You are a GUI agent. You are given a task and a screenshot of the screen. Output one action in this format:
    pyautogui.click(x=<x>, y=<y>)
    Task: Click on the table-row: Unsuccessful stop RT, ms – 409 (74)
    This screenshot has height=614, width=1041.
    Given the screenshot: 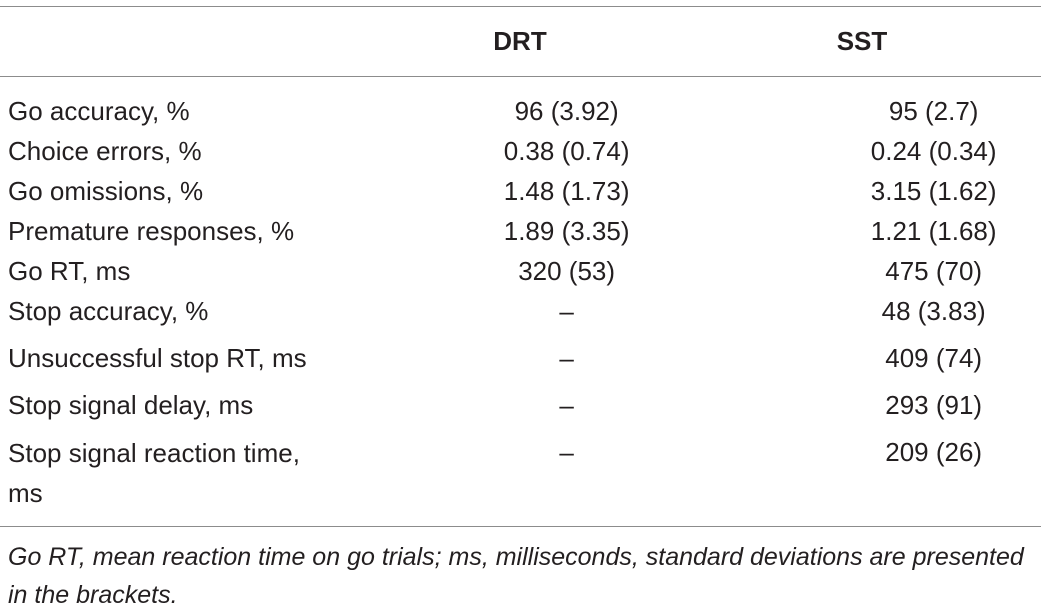 What is the action you would take?
    pyautogui.click(x=520, y=362)
    